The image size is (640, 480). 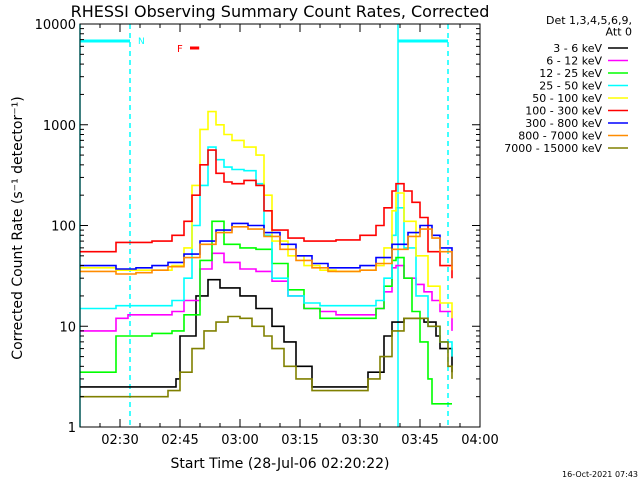 I want to click on legend-entry-label: 7000 - 15000 keV, so click(x=553, y=148).